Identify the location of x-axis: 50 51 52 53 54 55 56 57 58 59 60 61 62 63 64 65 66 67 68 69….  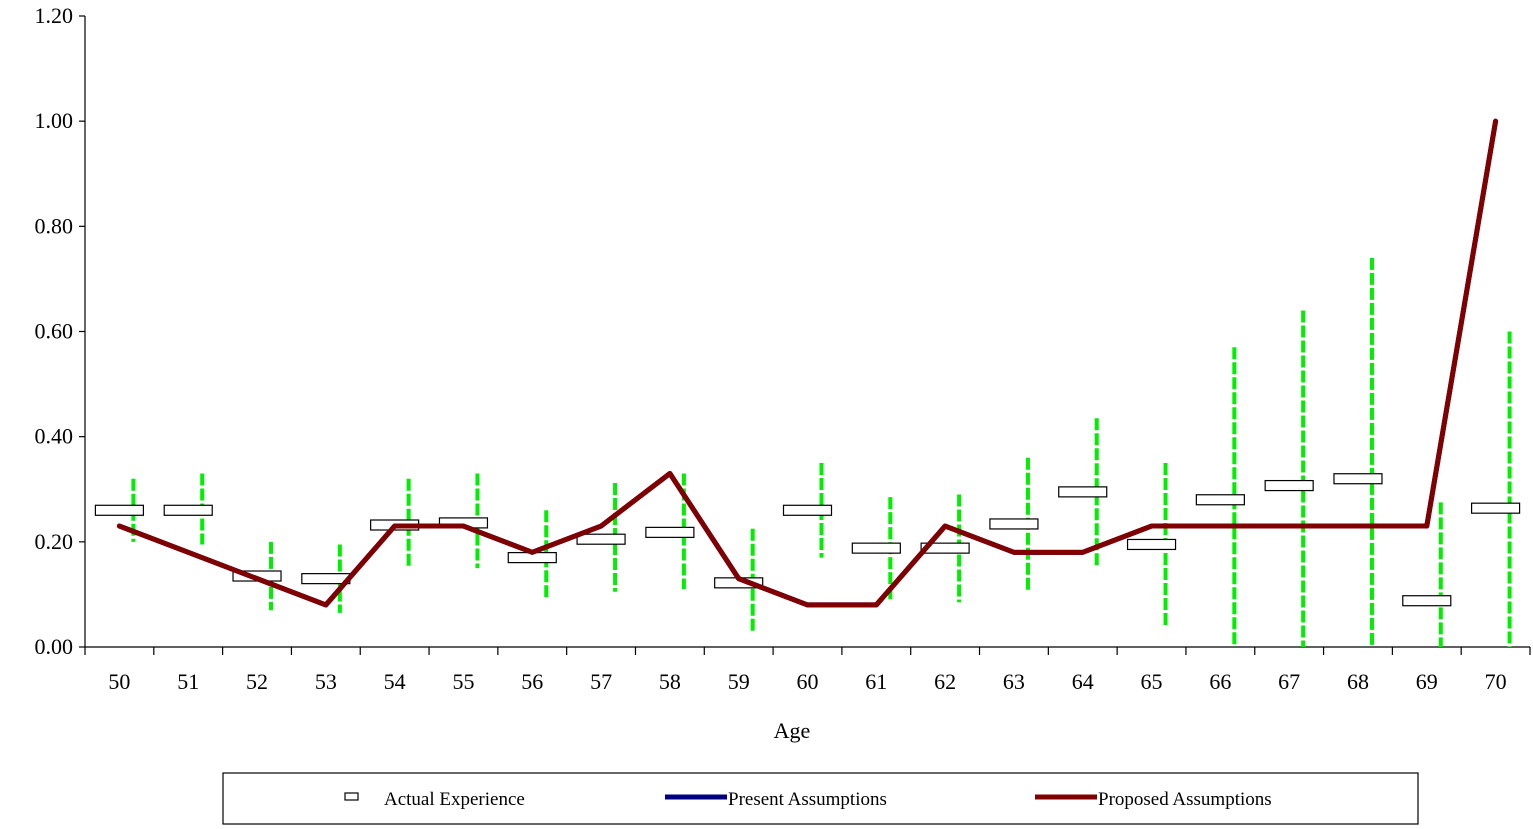
(807, 670).